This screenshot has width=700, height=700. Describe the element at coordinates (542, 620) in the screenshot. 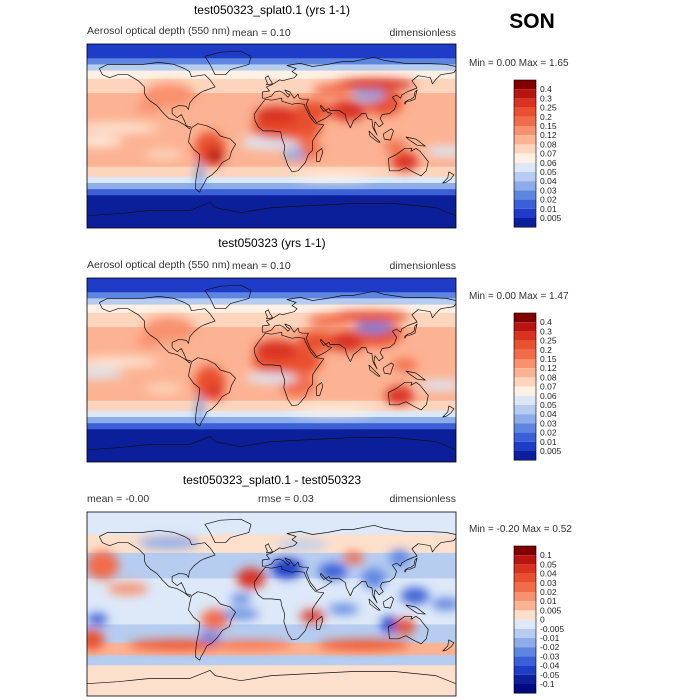

I see `colorbar-tick-label: 0` at that location.